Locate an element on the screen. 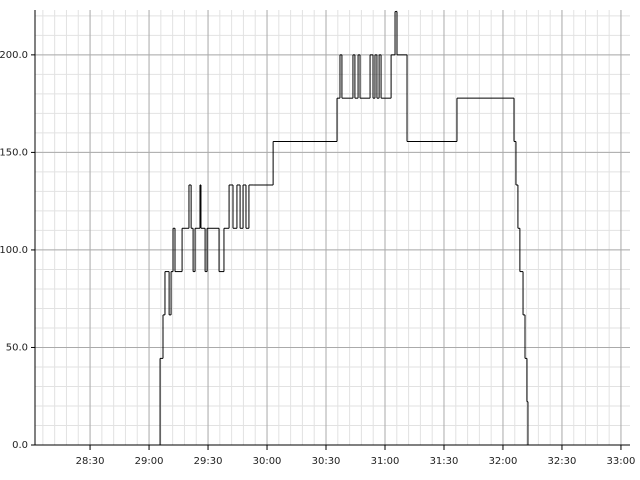 The image size is (640, 480). x-tick-label: 31:30 is located at coordinates (444, 461).